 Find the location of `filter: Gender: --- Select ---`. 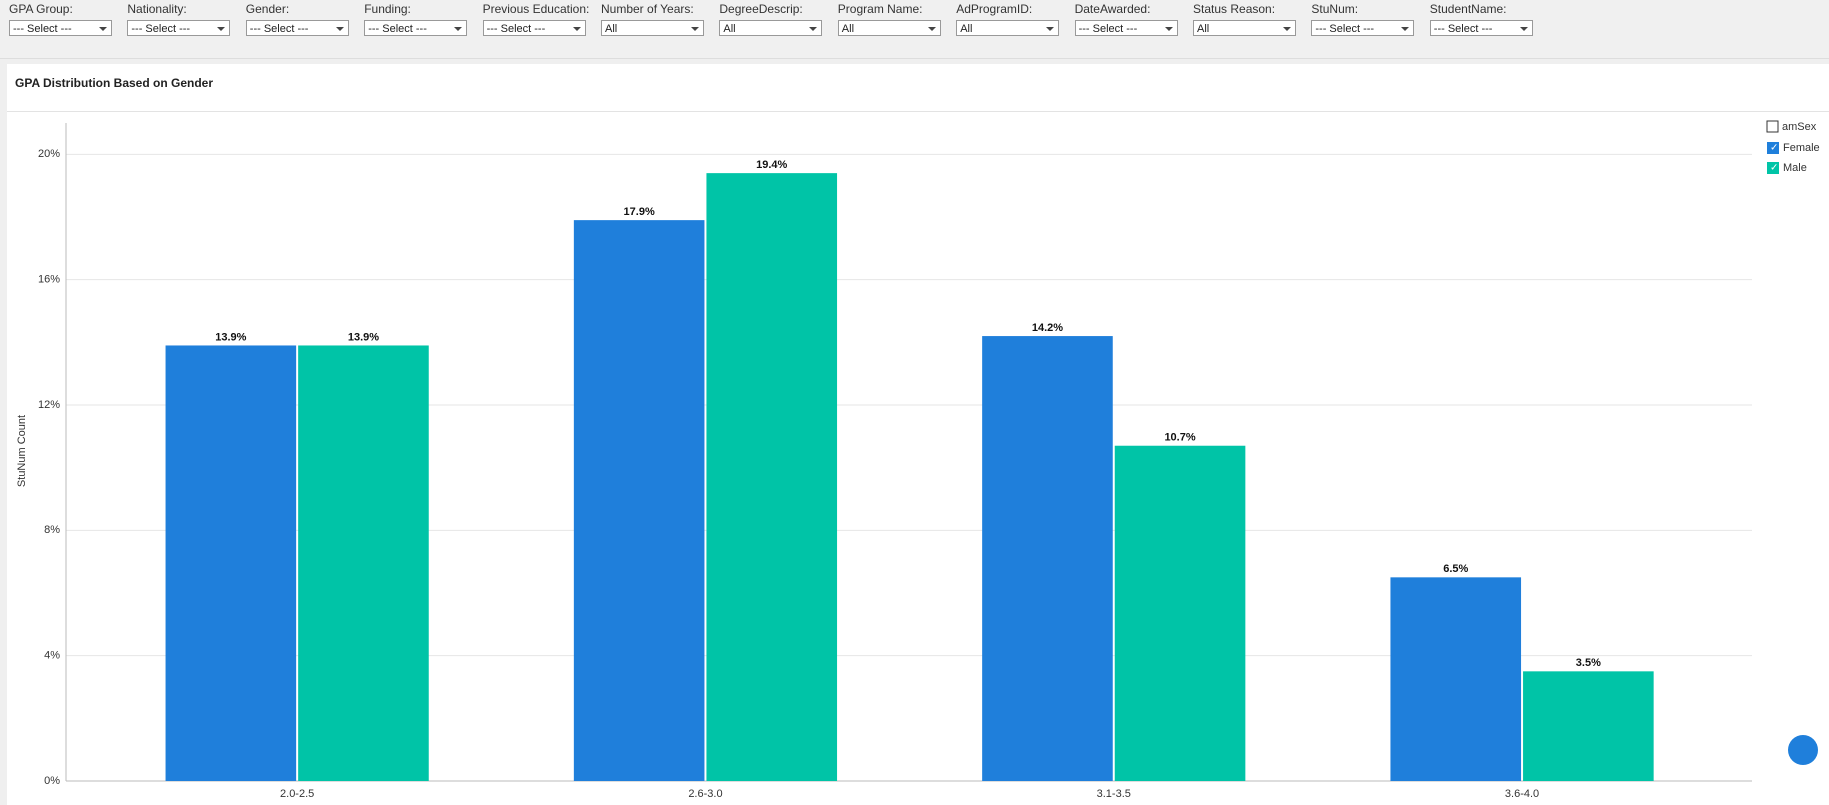

filter: Gender: --- Select --- is located at coordinates (300, 19).